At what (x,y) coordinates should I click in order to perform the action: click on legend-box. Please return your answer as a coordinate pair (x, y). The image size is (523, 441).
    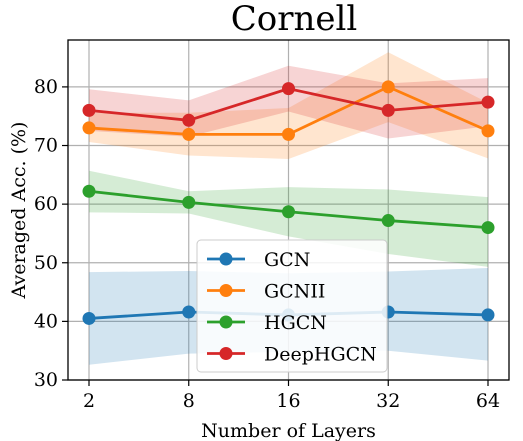
    Looking at the image, I should click on (292, 306).